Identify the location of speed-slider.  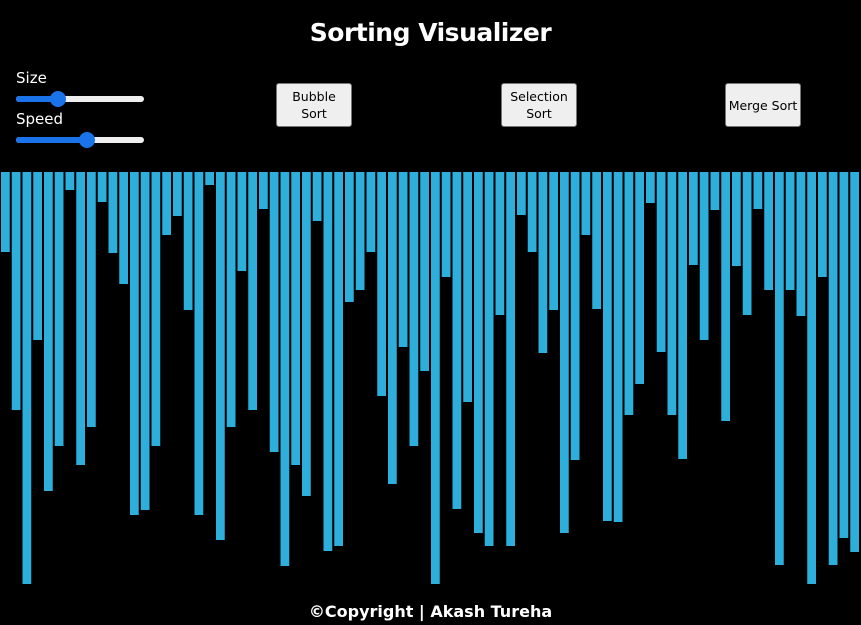
(80, 140).